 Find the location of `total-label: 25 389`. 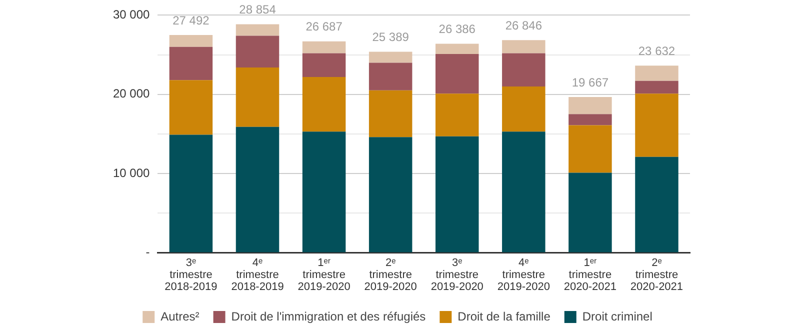

total-label: 25 389 is located at coordinates (391, 37).